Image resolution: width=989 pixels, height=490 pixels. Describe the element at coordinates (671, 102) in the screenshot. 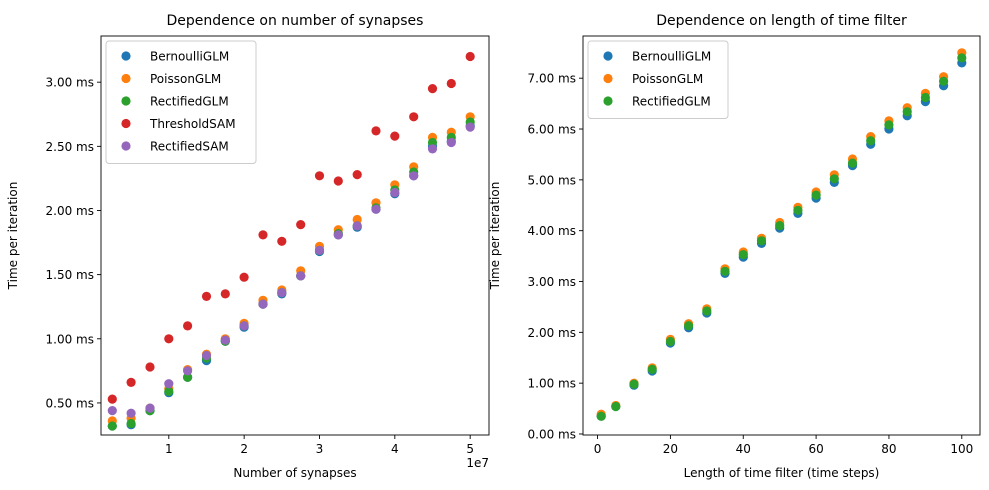

I see `legend-label: RectifiedGLM` at that location.